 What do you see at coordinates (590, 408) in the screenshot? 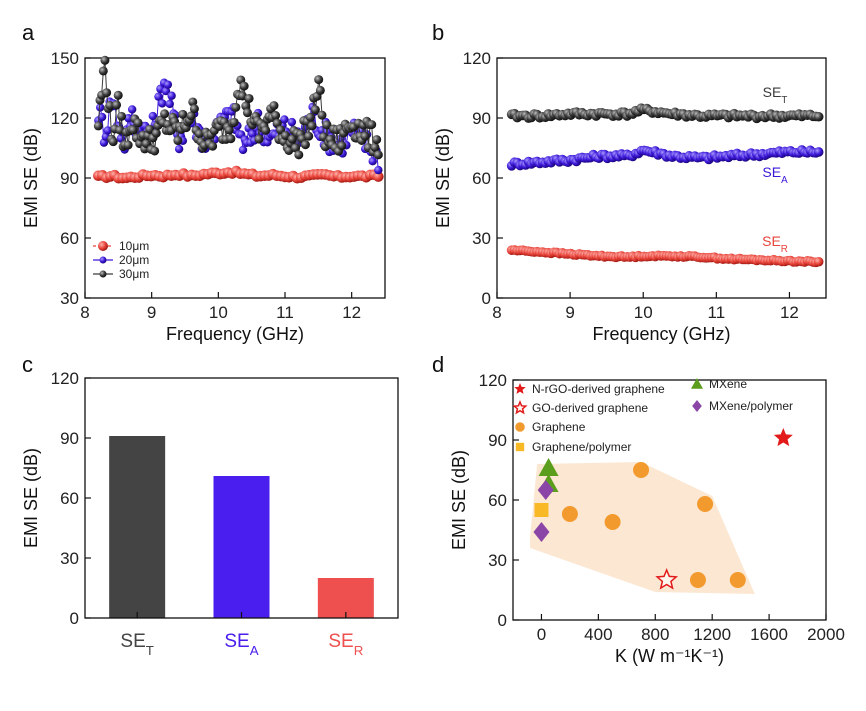
I see `legend-label: GO-derived graphene` at bounding box center [590, 408].